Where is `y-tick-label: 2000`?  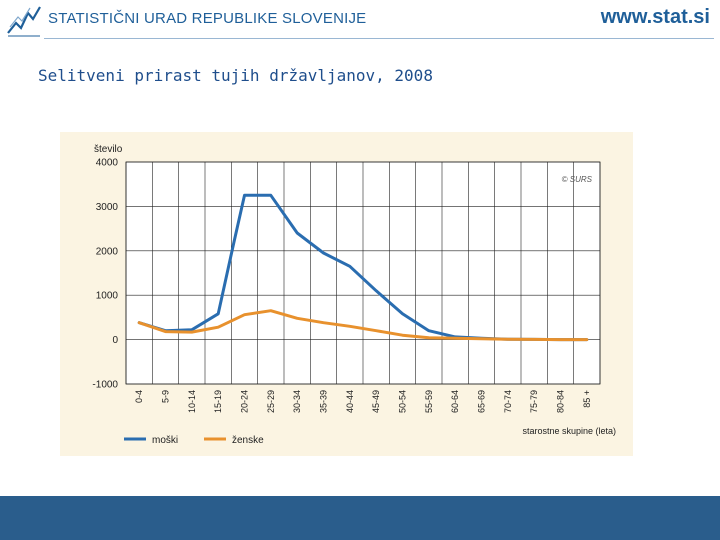
y-tick-label: 2000 is located at coordinates (107, 251).